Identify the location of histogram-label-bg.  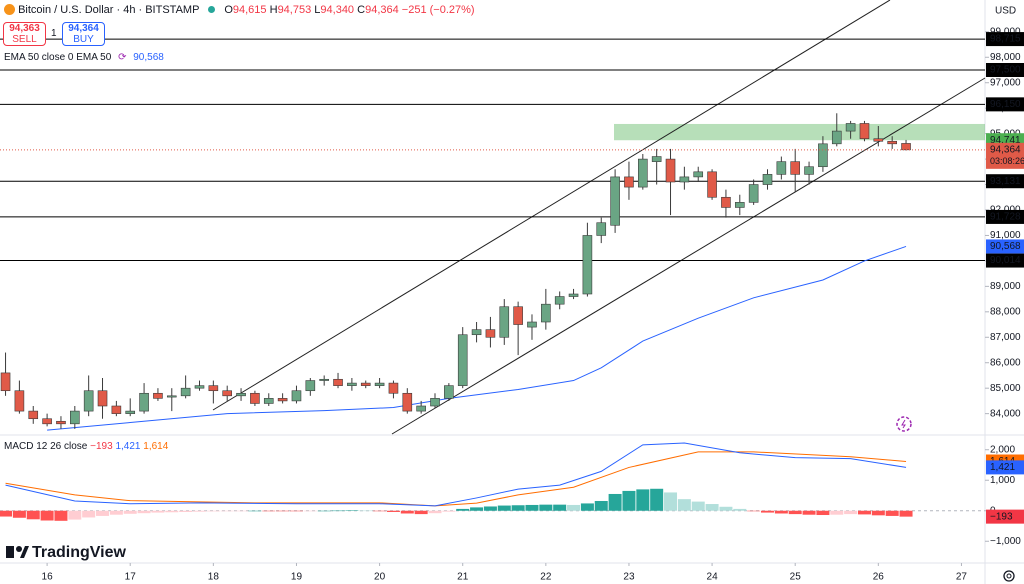
(1005, 516).